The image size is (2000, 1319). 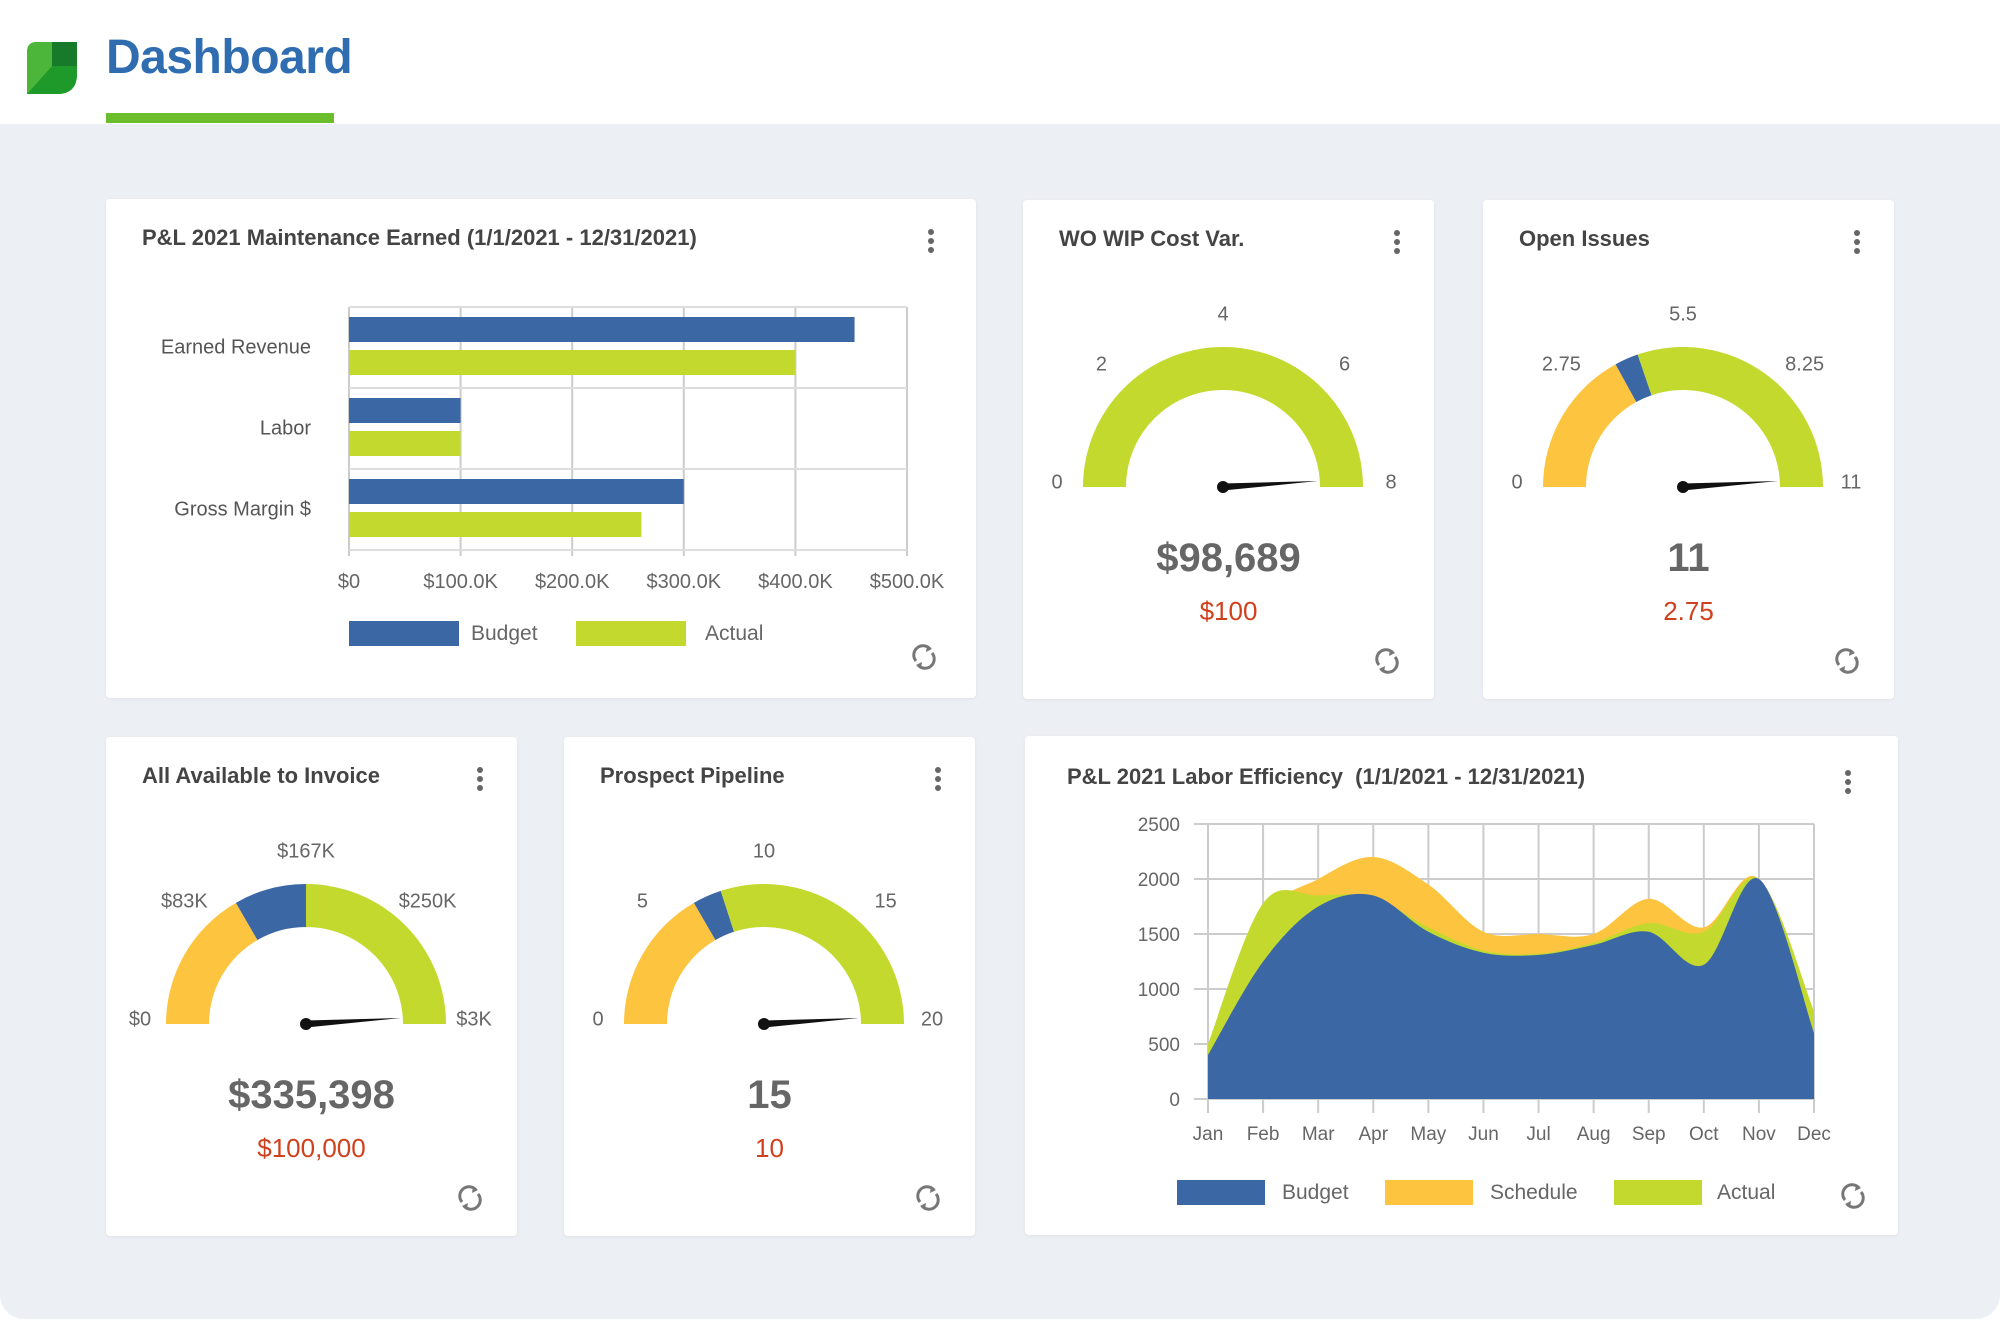 What do you see at coordinates (1345, 364) in the screenshot?
I see `gauge-tick-label: 6` at bounding box center [1345, 364].